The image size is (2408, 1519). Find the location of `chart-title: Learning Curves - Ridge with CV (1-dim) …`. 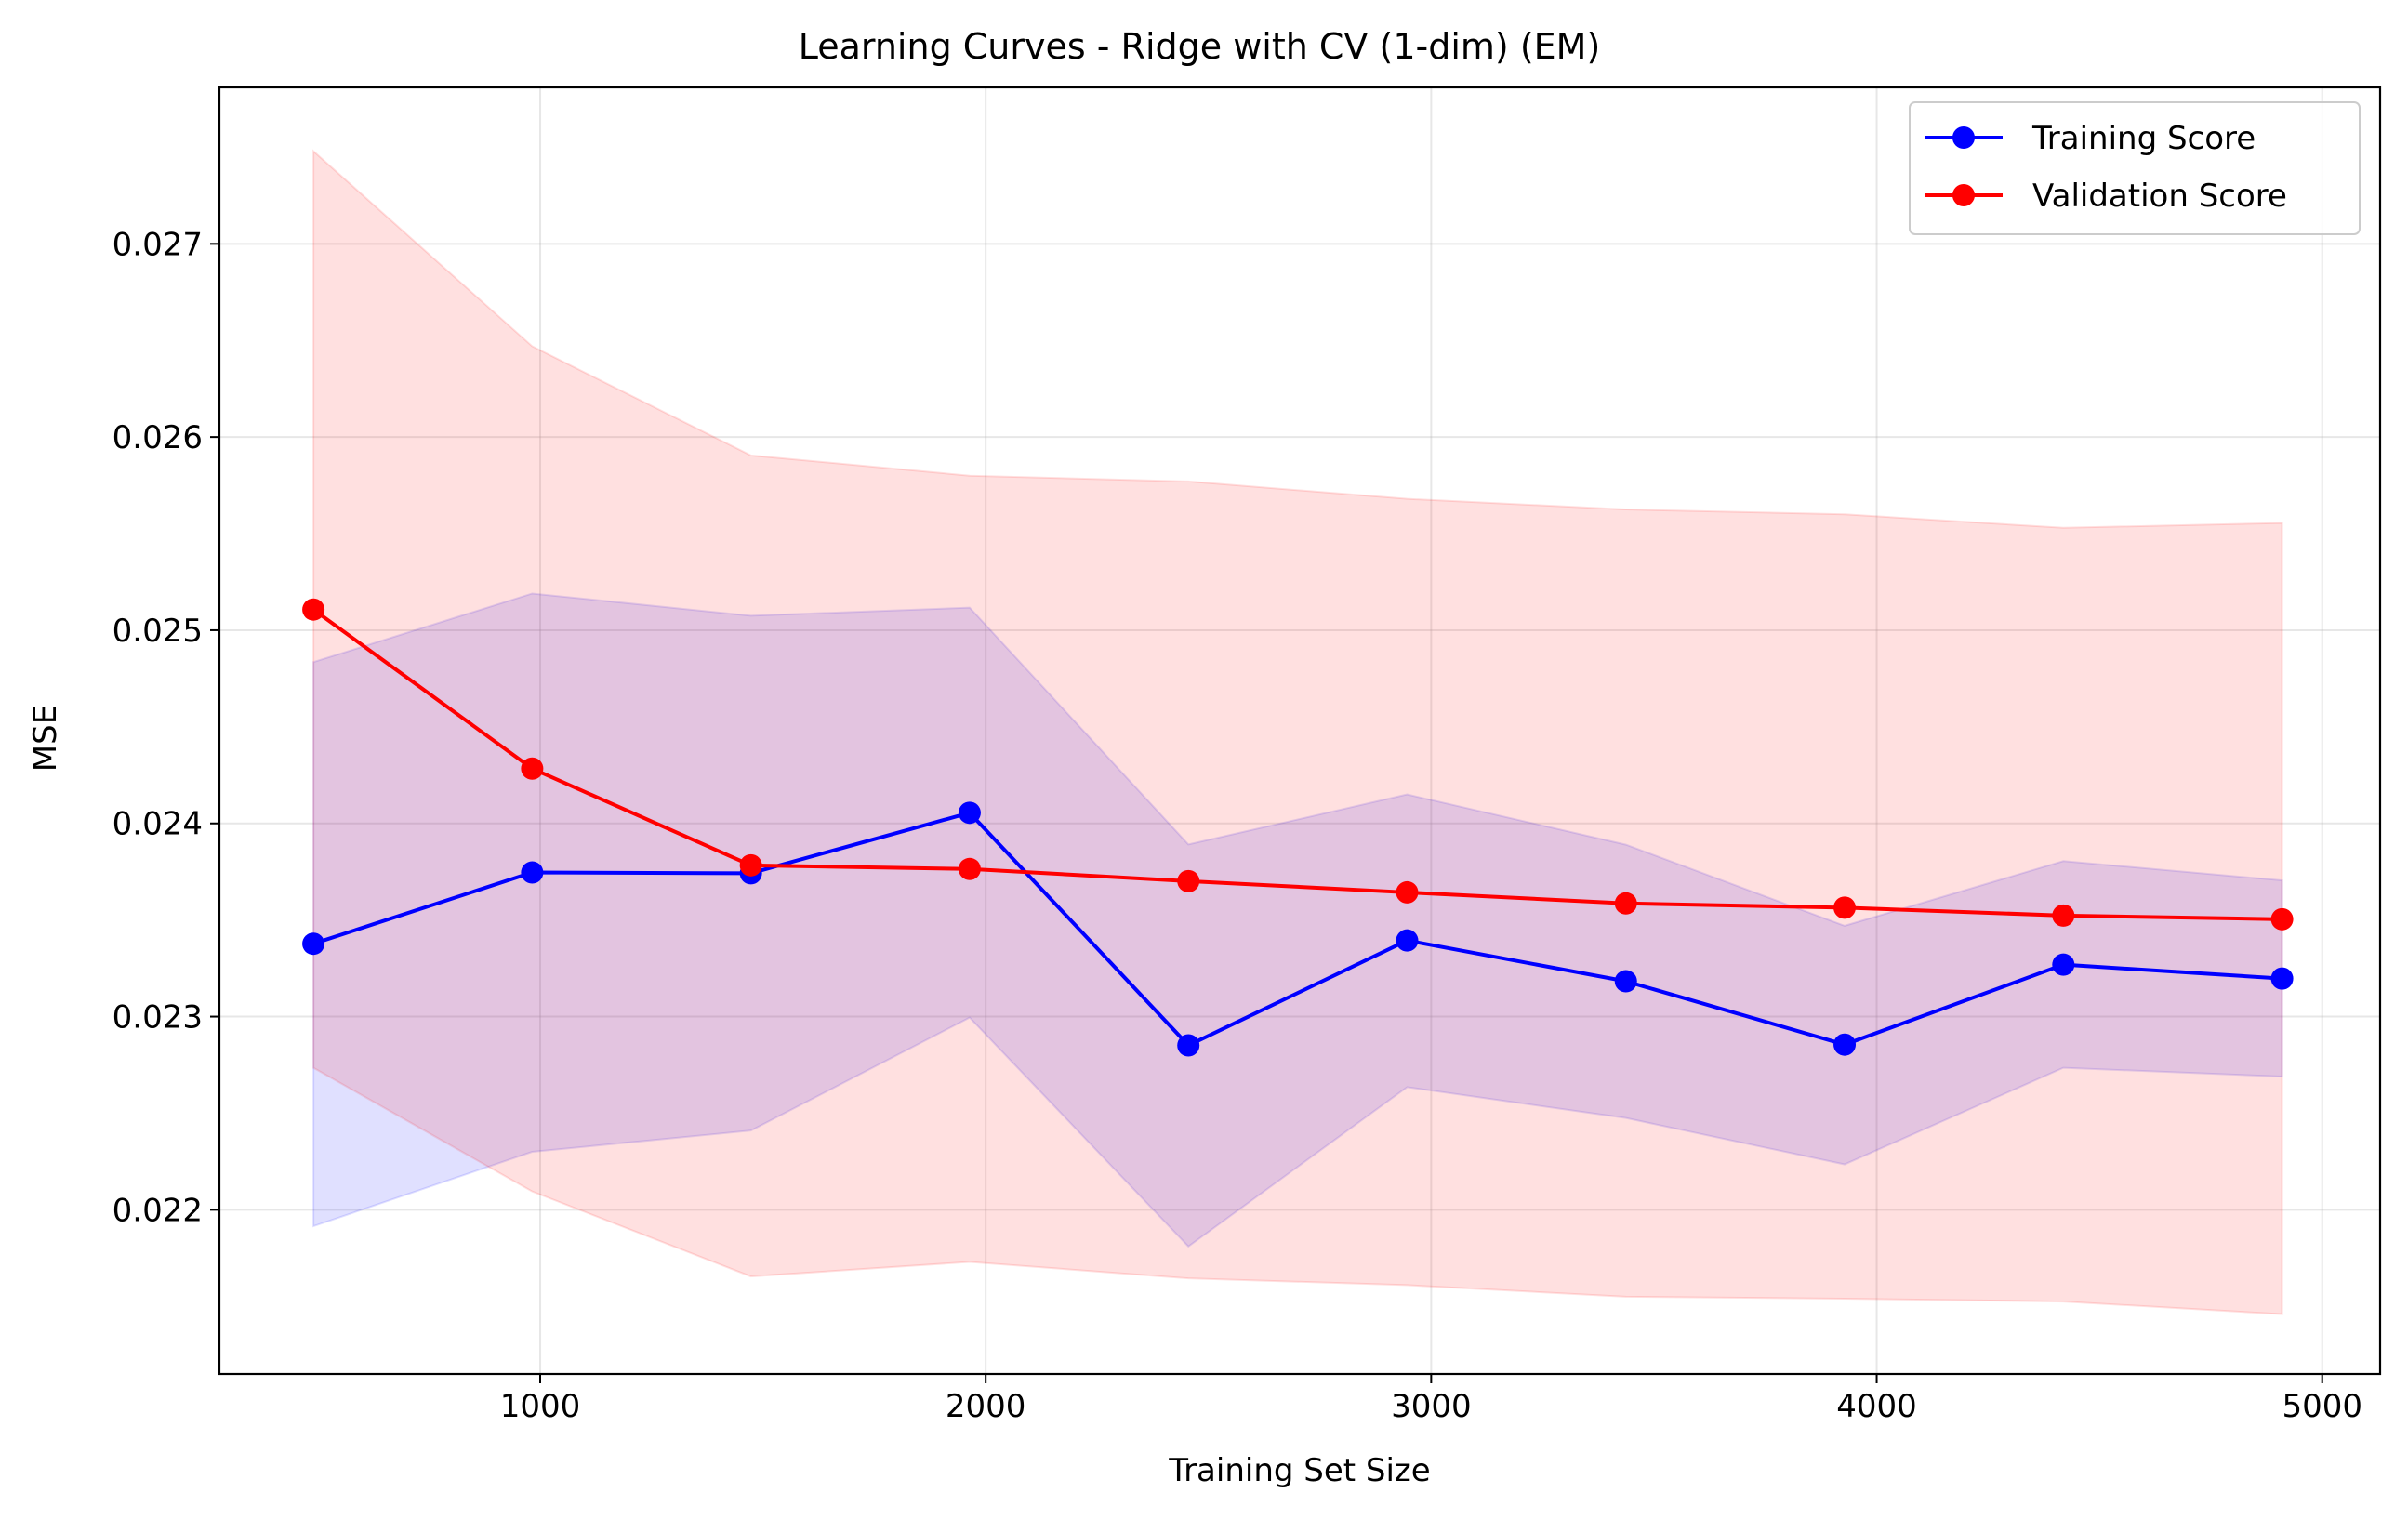

chart-title: Learning Curves - Ridge with CV (1-dim) … is located at coordinates (1200, 46).